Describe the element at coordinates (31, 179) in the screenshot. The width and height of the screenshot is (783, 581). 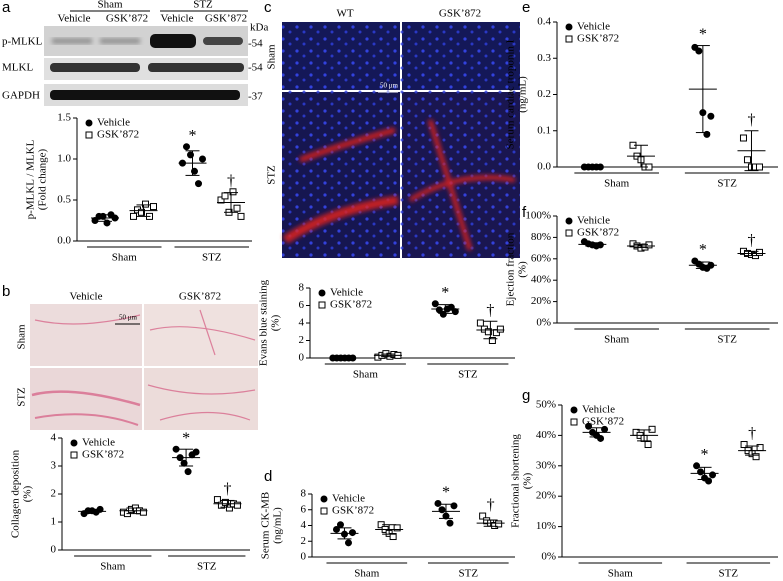
I see `y-axis-label: p-MLKL / MLKL` at that location.